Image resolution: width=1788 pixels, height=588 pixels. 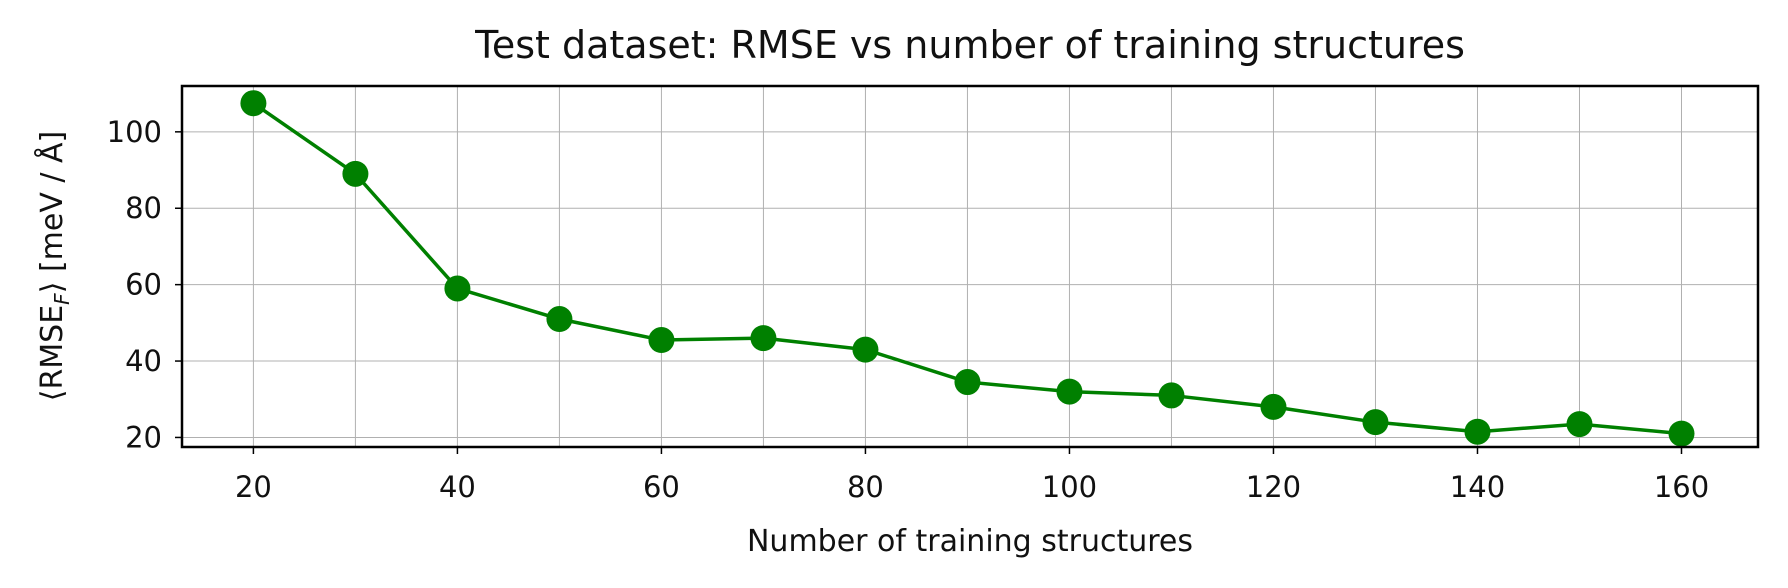 I want to click on y-tick-label: 40, so click(x=143, y=361).